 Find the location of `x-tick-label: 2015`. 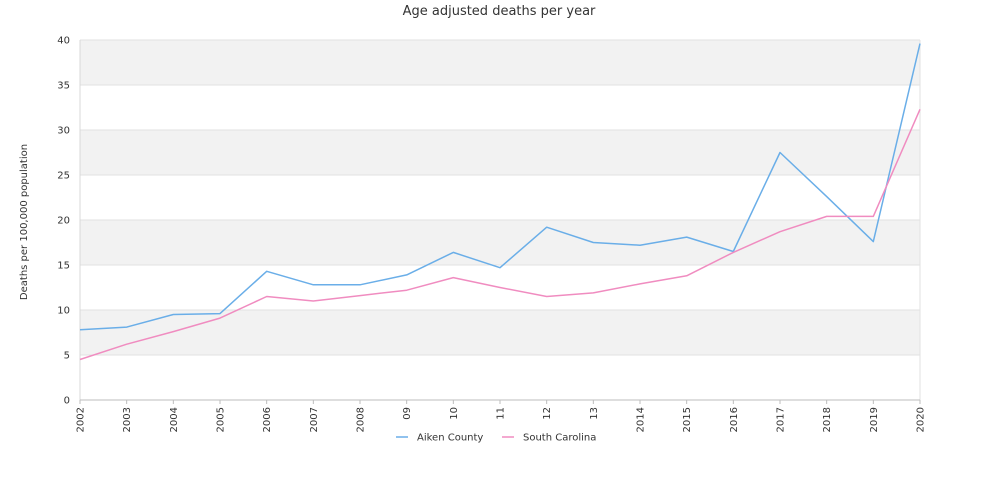

x-tick-label: 2015 is located at coordinates (687, 419).